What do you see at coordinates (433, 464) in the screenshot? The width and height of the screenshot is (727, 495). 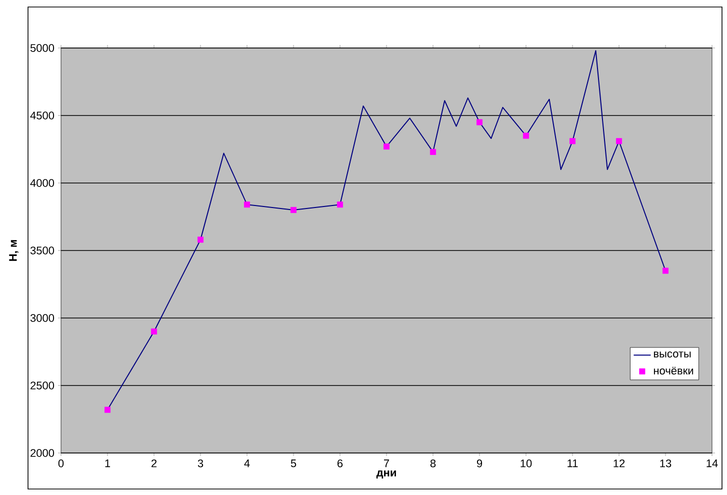 I see `x-tick-label: 8` at bounding box center [433, 464].